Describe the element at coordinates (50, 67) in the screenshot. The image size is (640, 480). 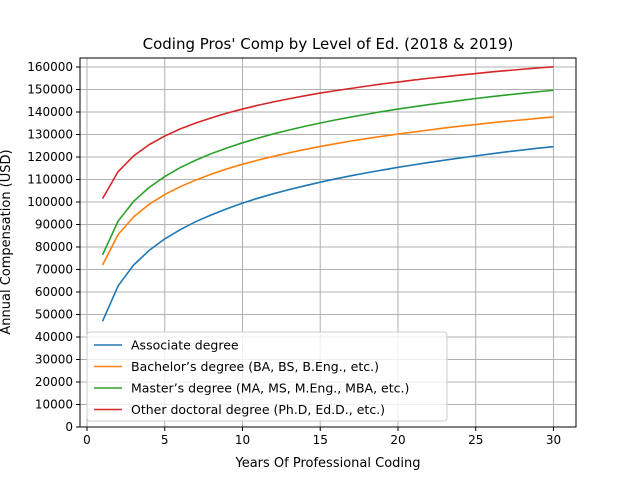
I see `y-tick-label: 160000` at that location.